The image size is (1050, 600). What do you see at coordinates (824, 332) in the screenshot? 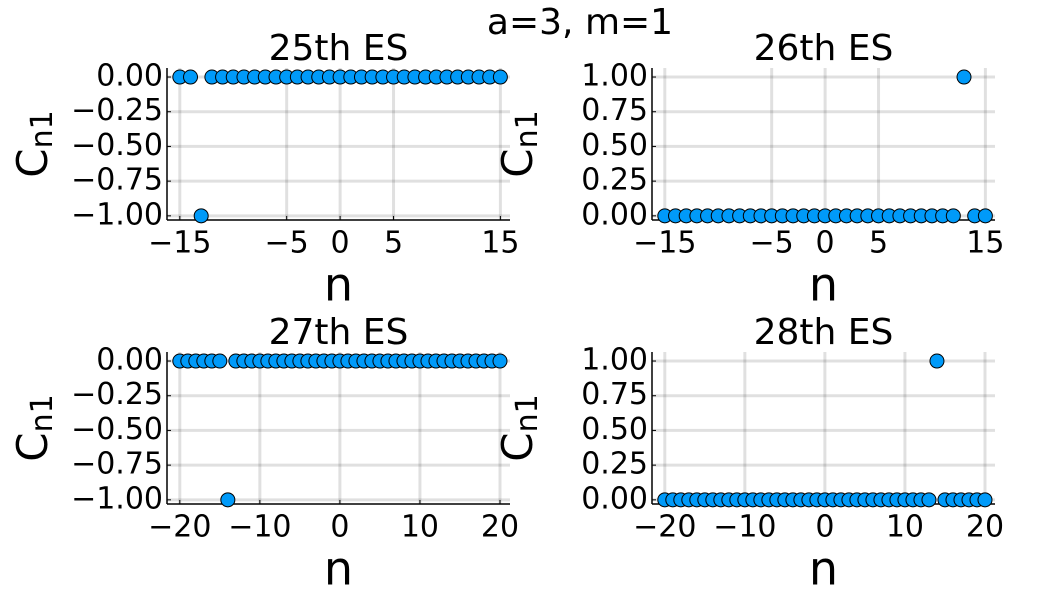
I see `subplot-title: 28th ES` at bounding box center [824, 332].